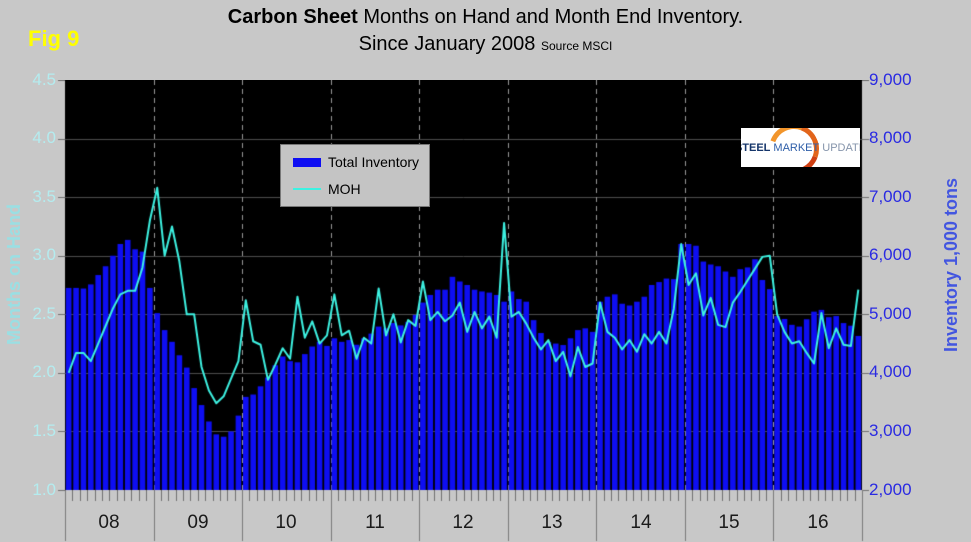  What do you see at coordinates (375, 522) in the screenshot?
I see `x-year-label: 11` at bounding box center [375, 522].